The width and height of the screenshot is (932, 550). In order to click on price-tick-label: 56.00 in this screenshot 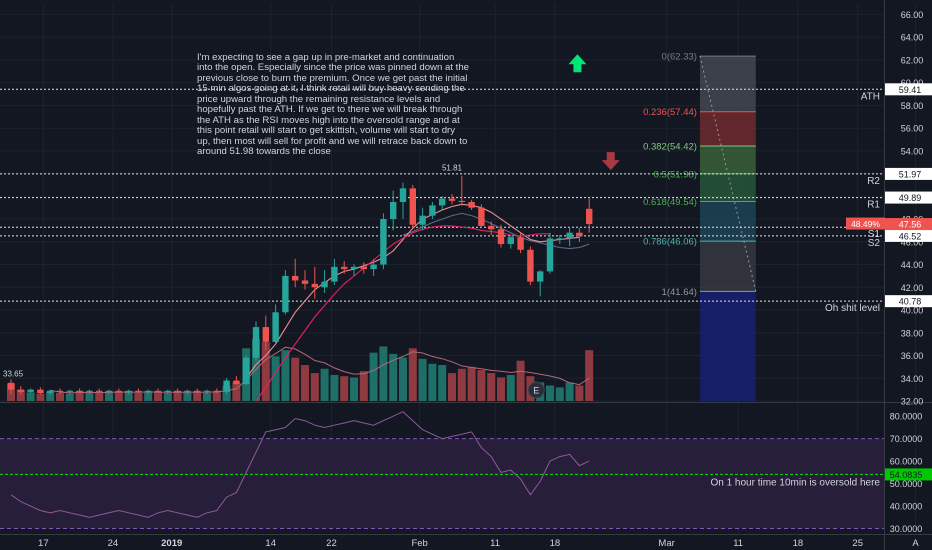, I will do `click(912, 129)`.